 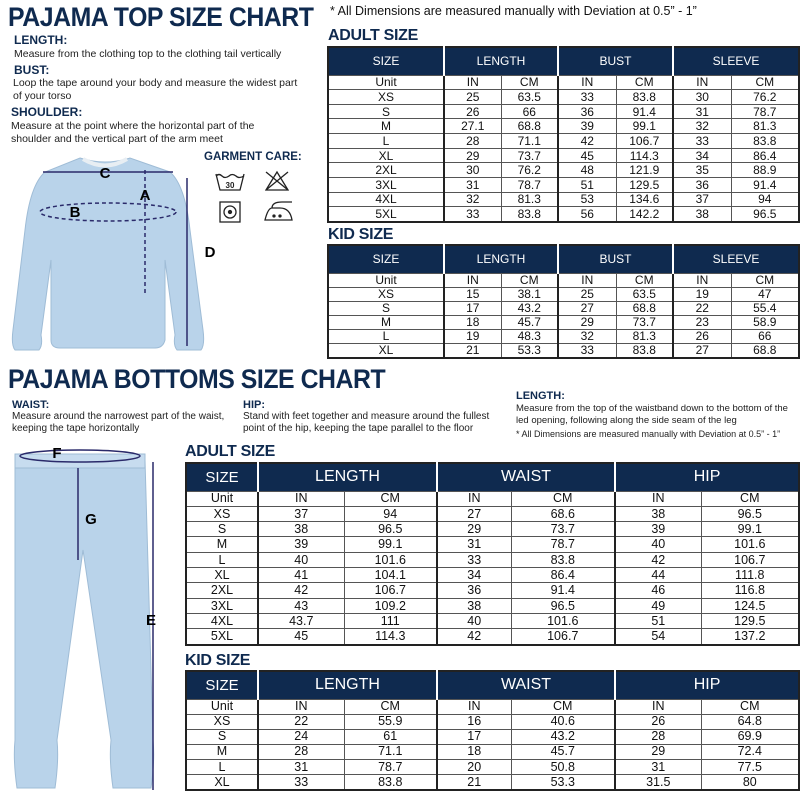 I want to click on tumble-dry-icon, so click(x=230, y=212).